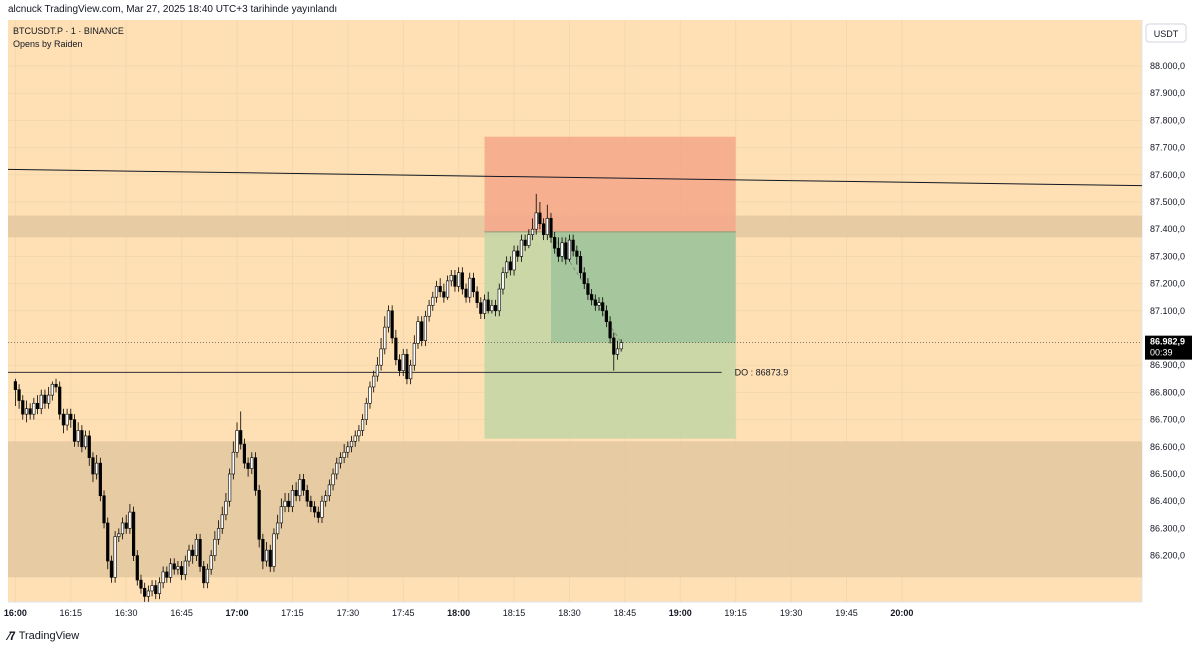 The height and width of the screenshot is (649, 1200). Describe the element at coordinates (181, 613) in the screenshot. I see `time-tick-label: 16:45` at that location.